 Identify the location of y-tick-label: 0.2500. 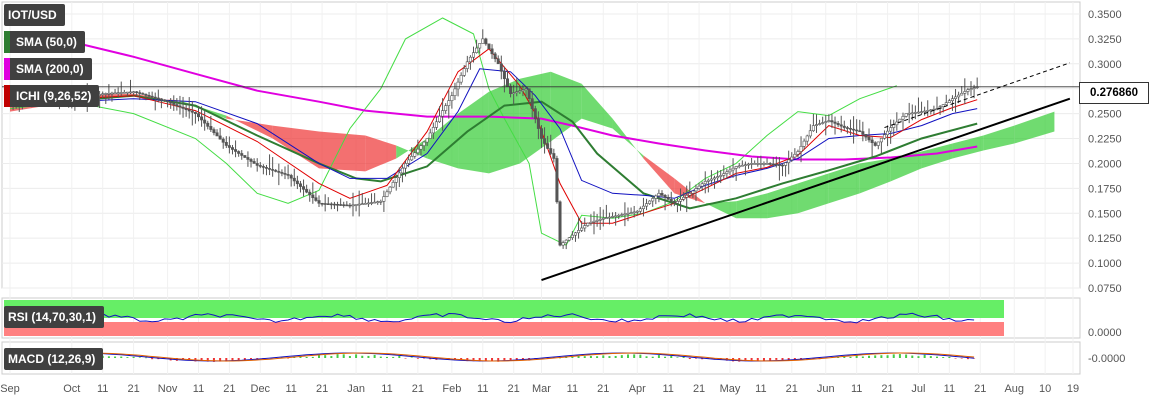
(1105, 115).